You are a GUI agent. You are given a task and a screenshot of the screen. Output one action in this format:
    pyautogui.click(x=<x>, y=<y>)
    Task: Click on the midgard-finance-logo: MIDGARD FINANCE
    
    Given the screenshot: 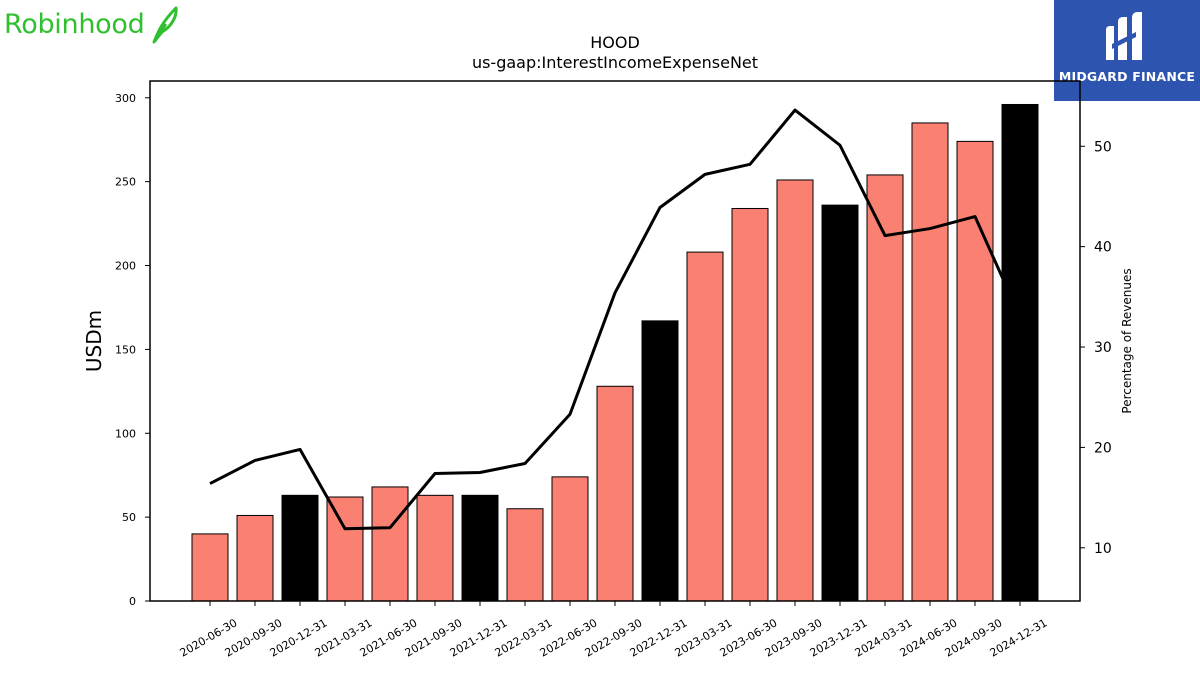 What is the action you would take?
    pyautogui.click(x=1127, y=50)
    